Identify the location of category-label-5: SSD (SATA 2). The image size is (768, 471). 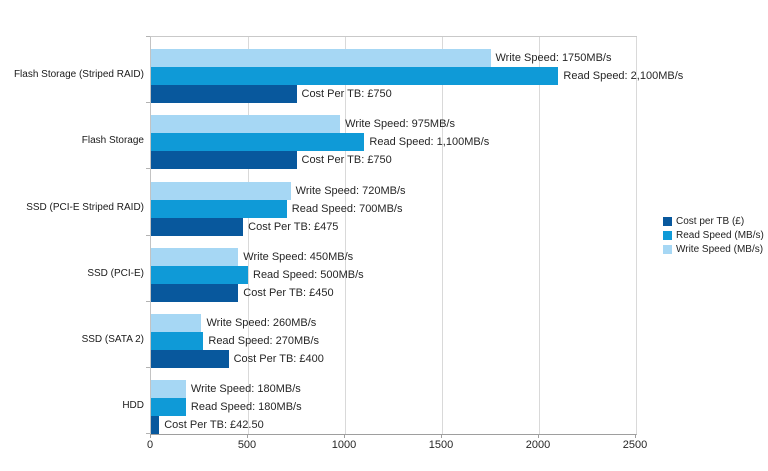
(112, 339).